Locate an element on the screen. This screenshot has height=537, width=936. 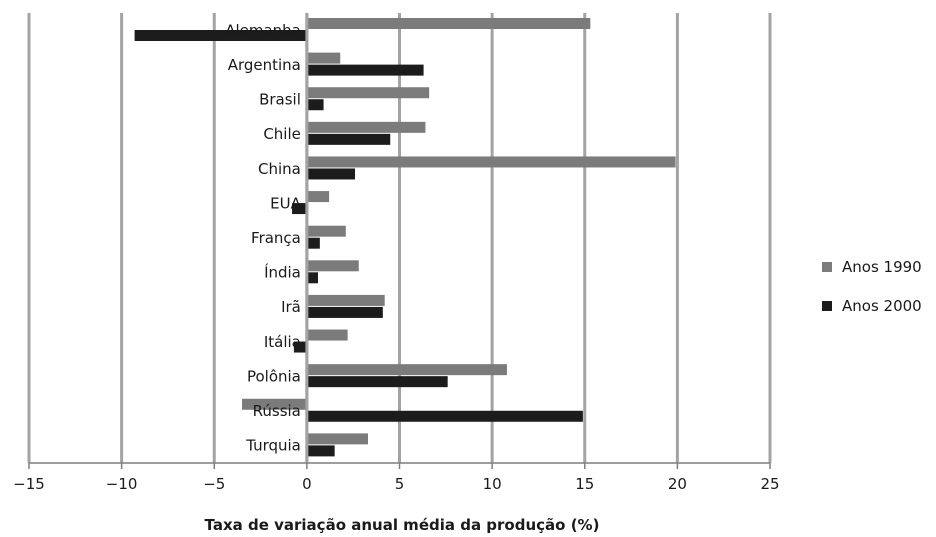
category-label-5: EUA is located at coordinates (285, 203).